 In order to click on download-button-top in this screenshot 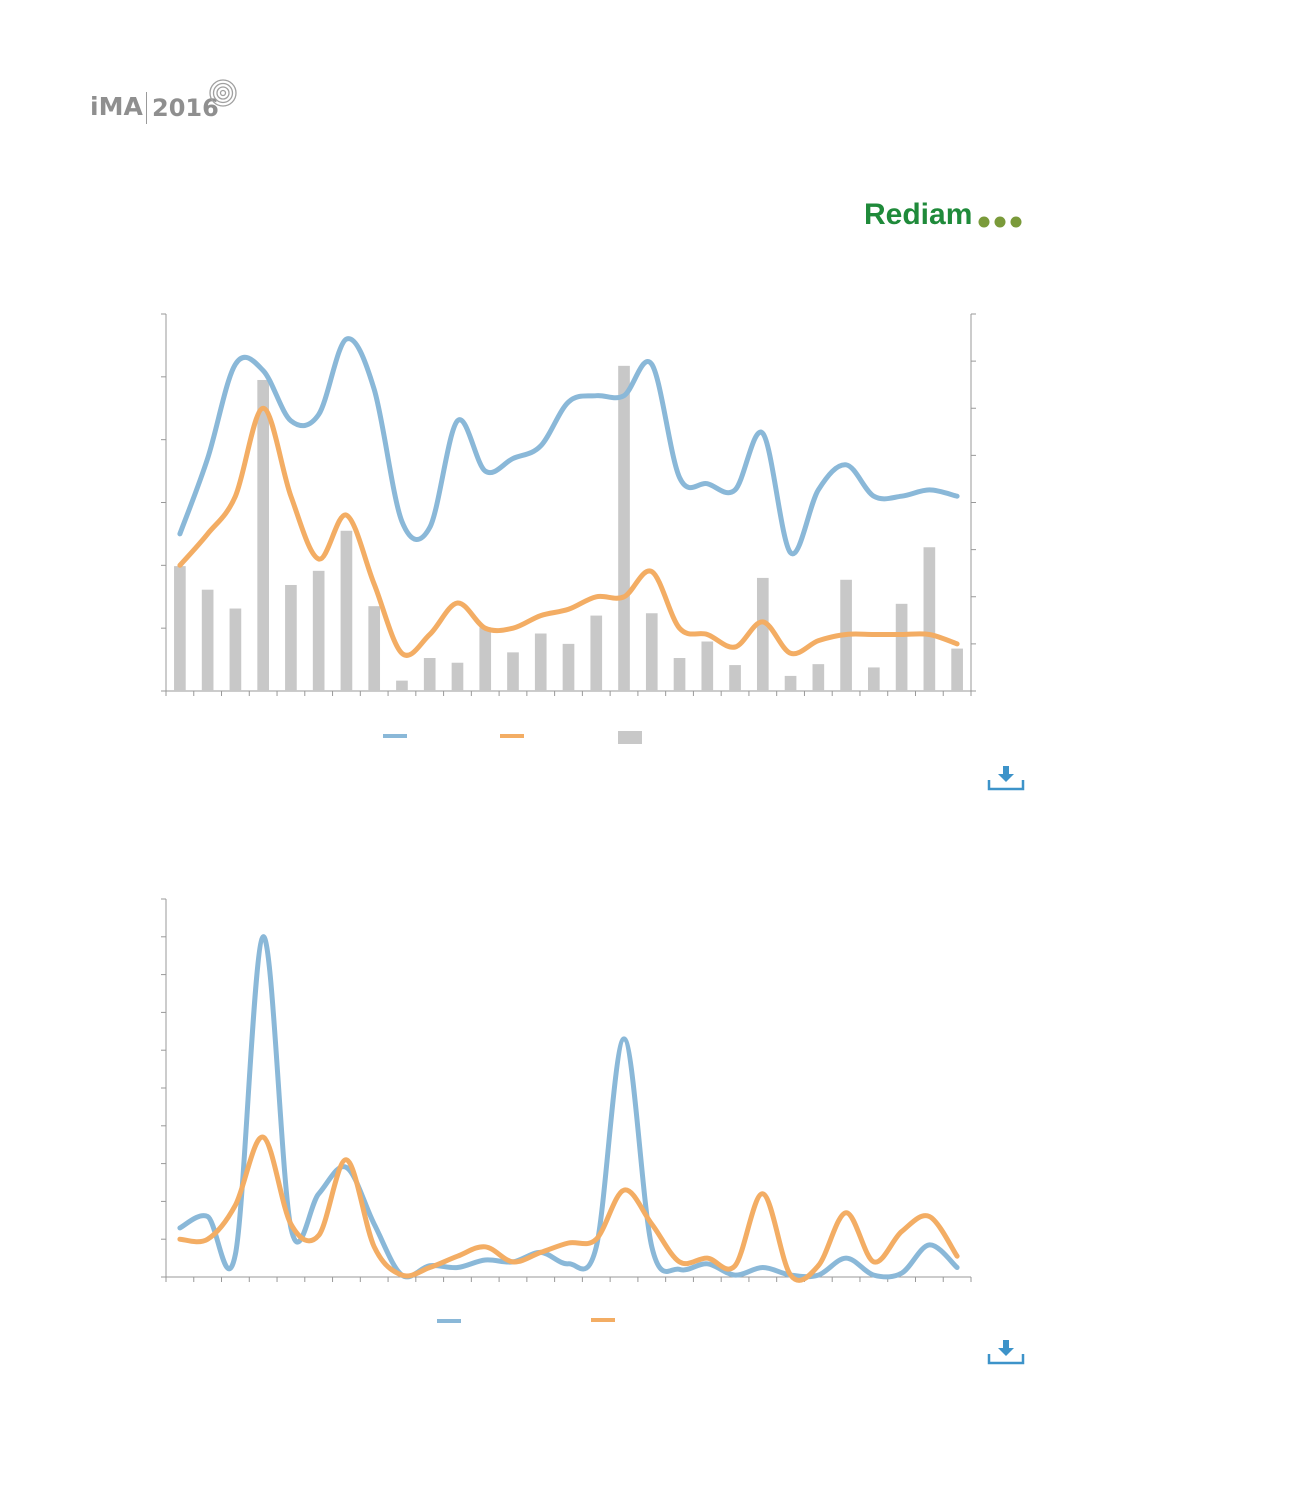, I will do `click(1006, 780)`.